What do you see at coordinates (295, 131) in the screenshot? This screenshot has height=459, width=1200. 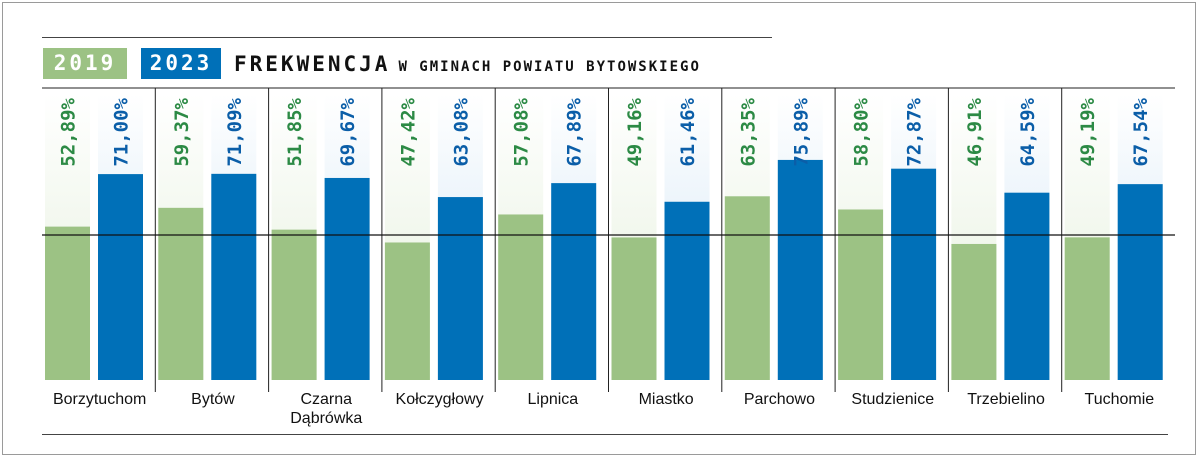 I see `value-label-2019: 51,85%` at bounding box center [295, 131].